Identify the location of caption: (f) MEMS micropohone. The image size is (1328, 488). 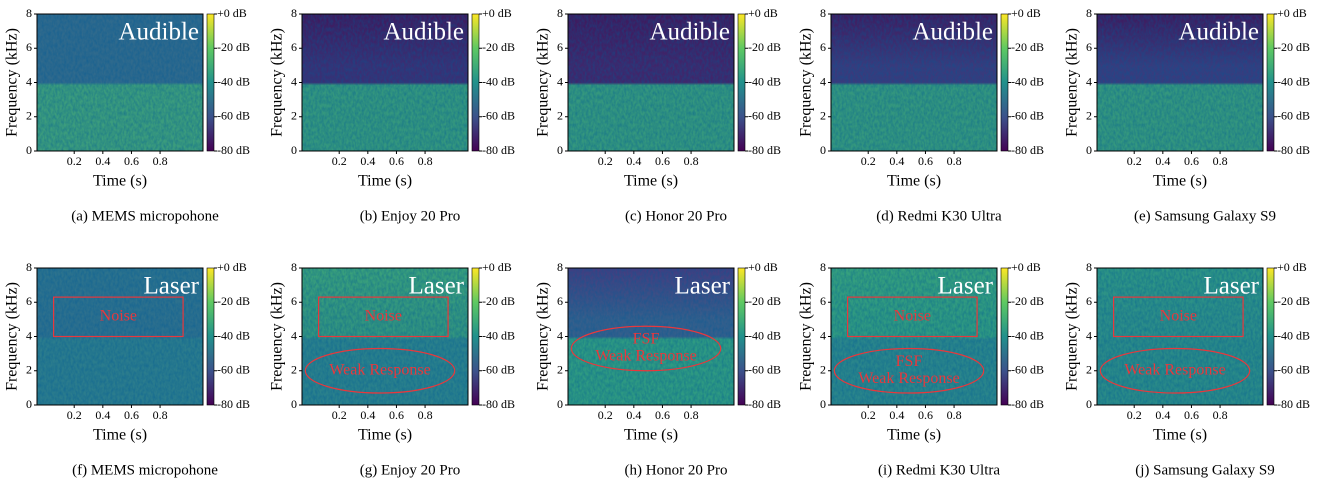
(145, 470).